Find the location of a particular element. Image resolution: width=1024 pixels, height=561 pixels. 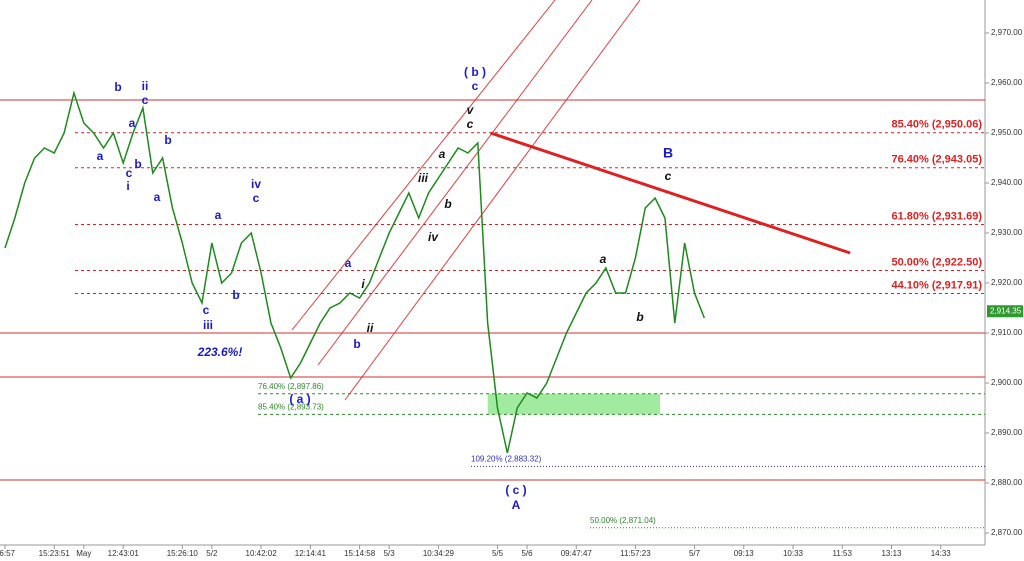

x-tick-label: 11:57:23 is located at coordinates (635, 553).